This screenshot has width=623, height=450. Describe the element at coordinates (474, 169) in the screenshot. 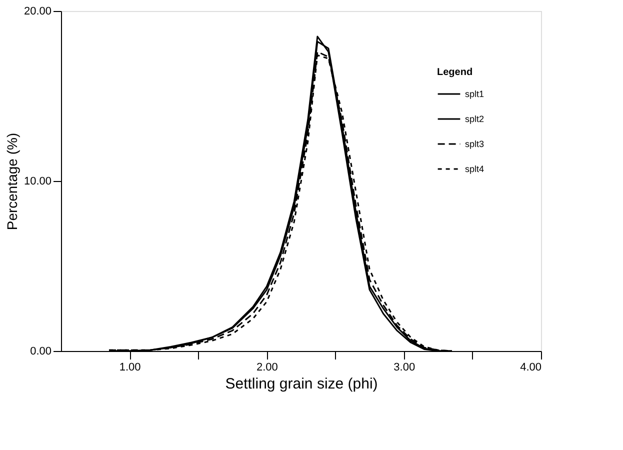

I see `legend-label: splt4` at that location.